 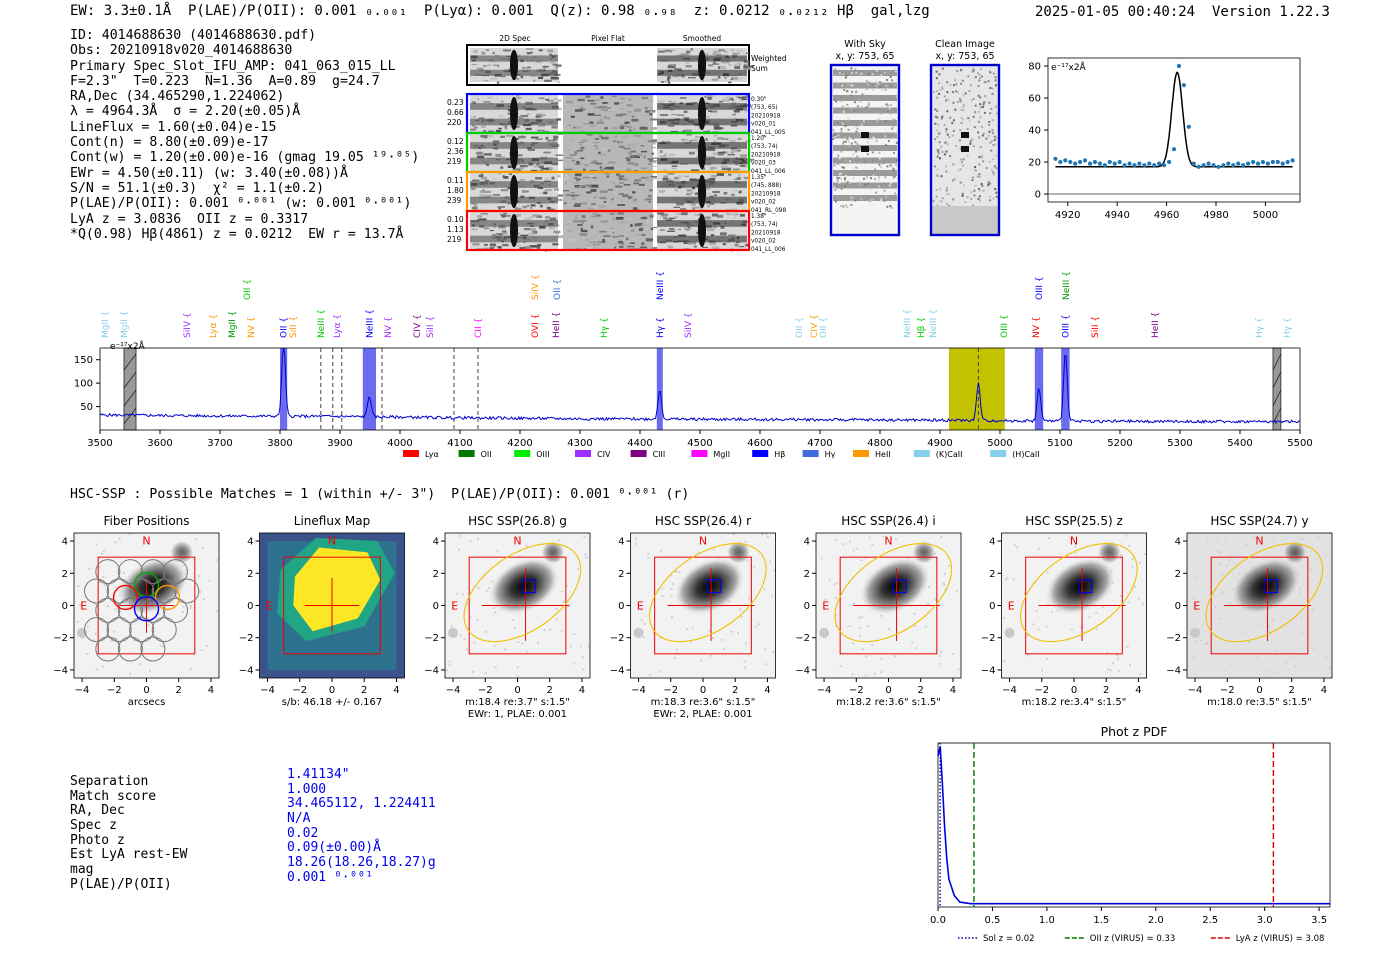 What do you see at coordinates (455, 219) in the screenshot?
I see `stamp-row-left-label: 0.10` at bounding box center [455, 219].